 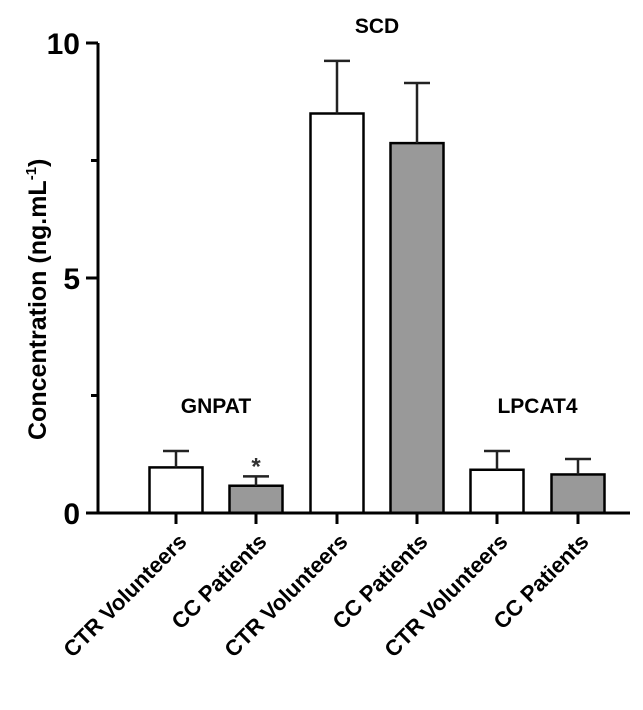 I want to click on y-tick-label-1: 5, so click(x=71, y=279).